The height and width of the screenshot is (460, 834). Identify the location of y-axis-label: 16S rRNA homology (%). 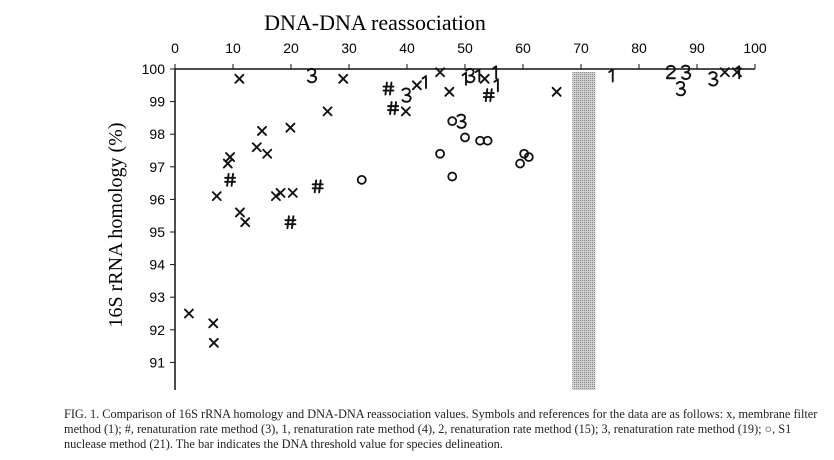
(116, 225).